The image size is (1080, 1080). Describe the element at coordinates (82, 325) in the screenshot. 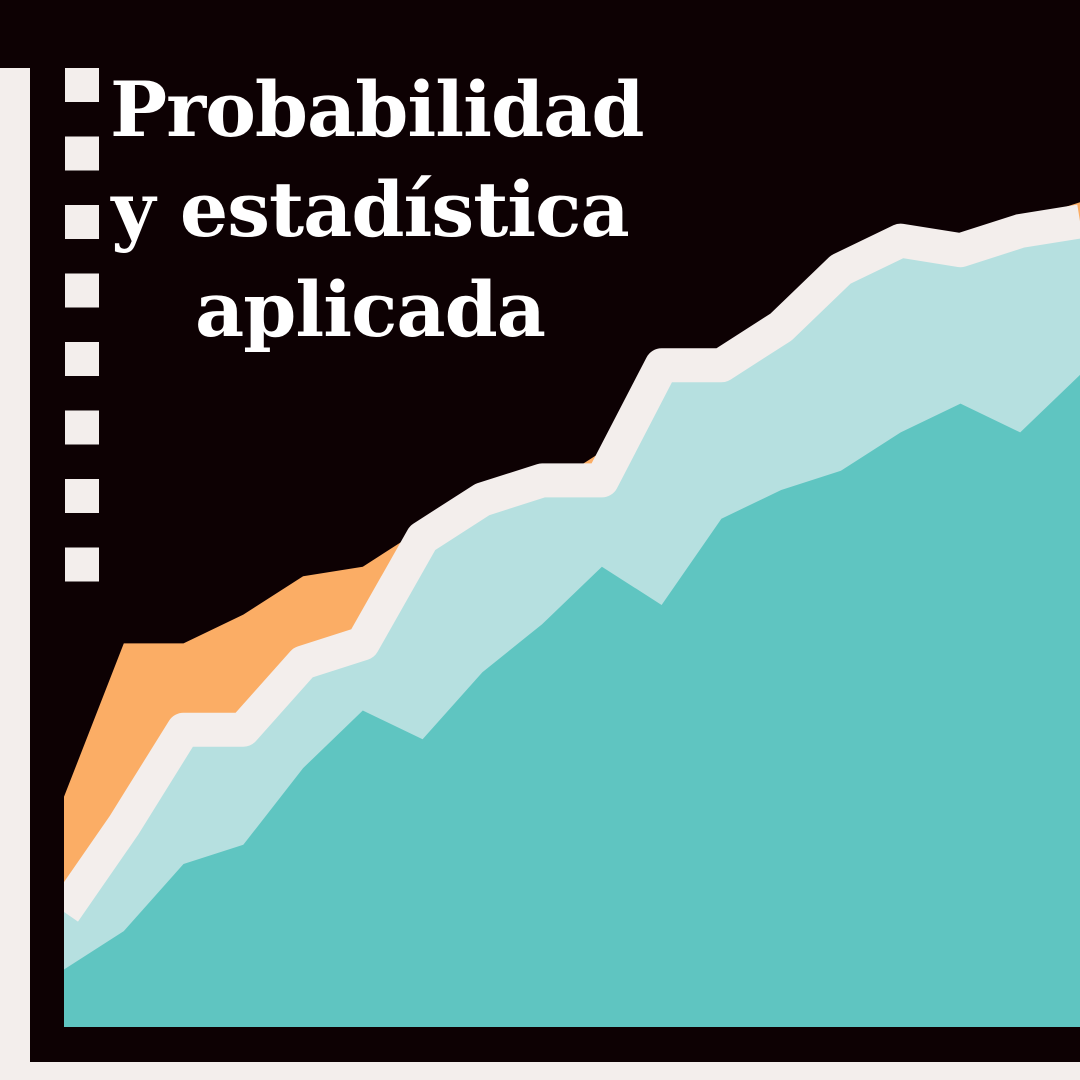

I see `ruler-ticks` at that location.